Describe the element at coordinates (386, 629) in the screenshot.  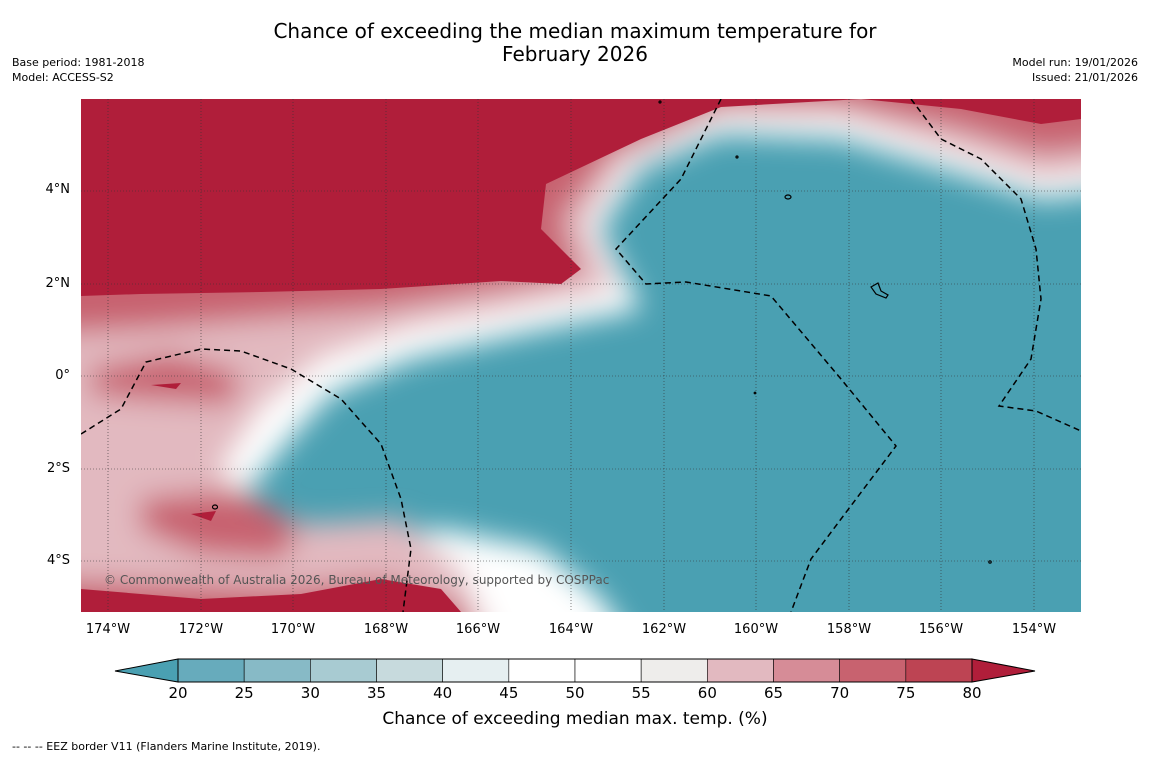
I see `lon-label-168w: 168°W` at that location.